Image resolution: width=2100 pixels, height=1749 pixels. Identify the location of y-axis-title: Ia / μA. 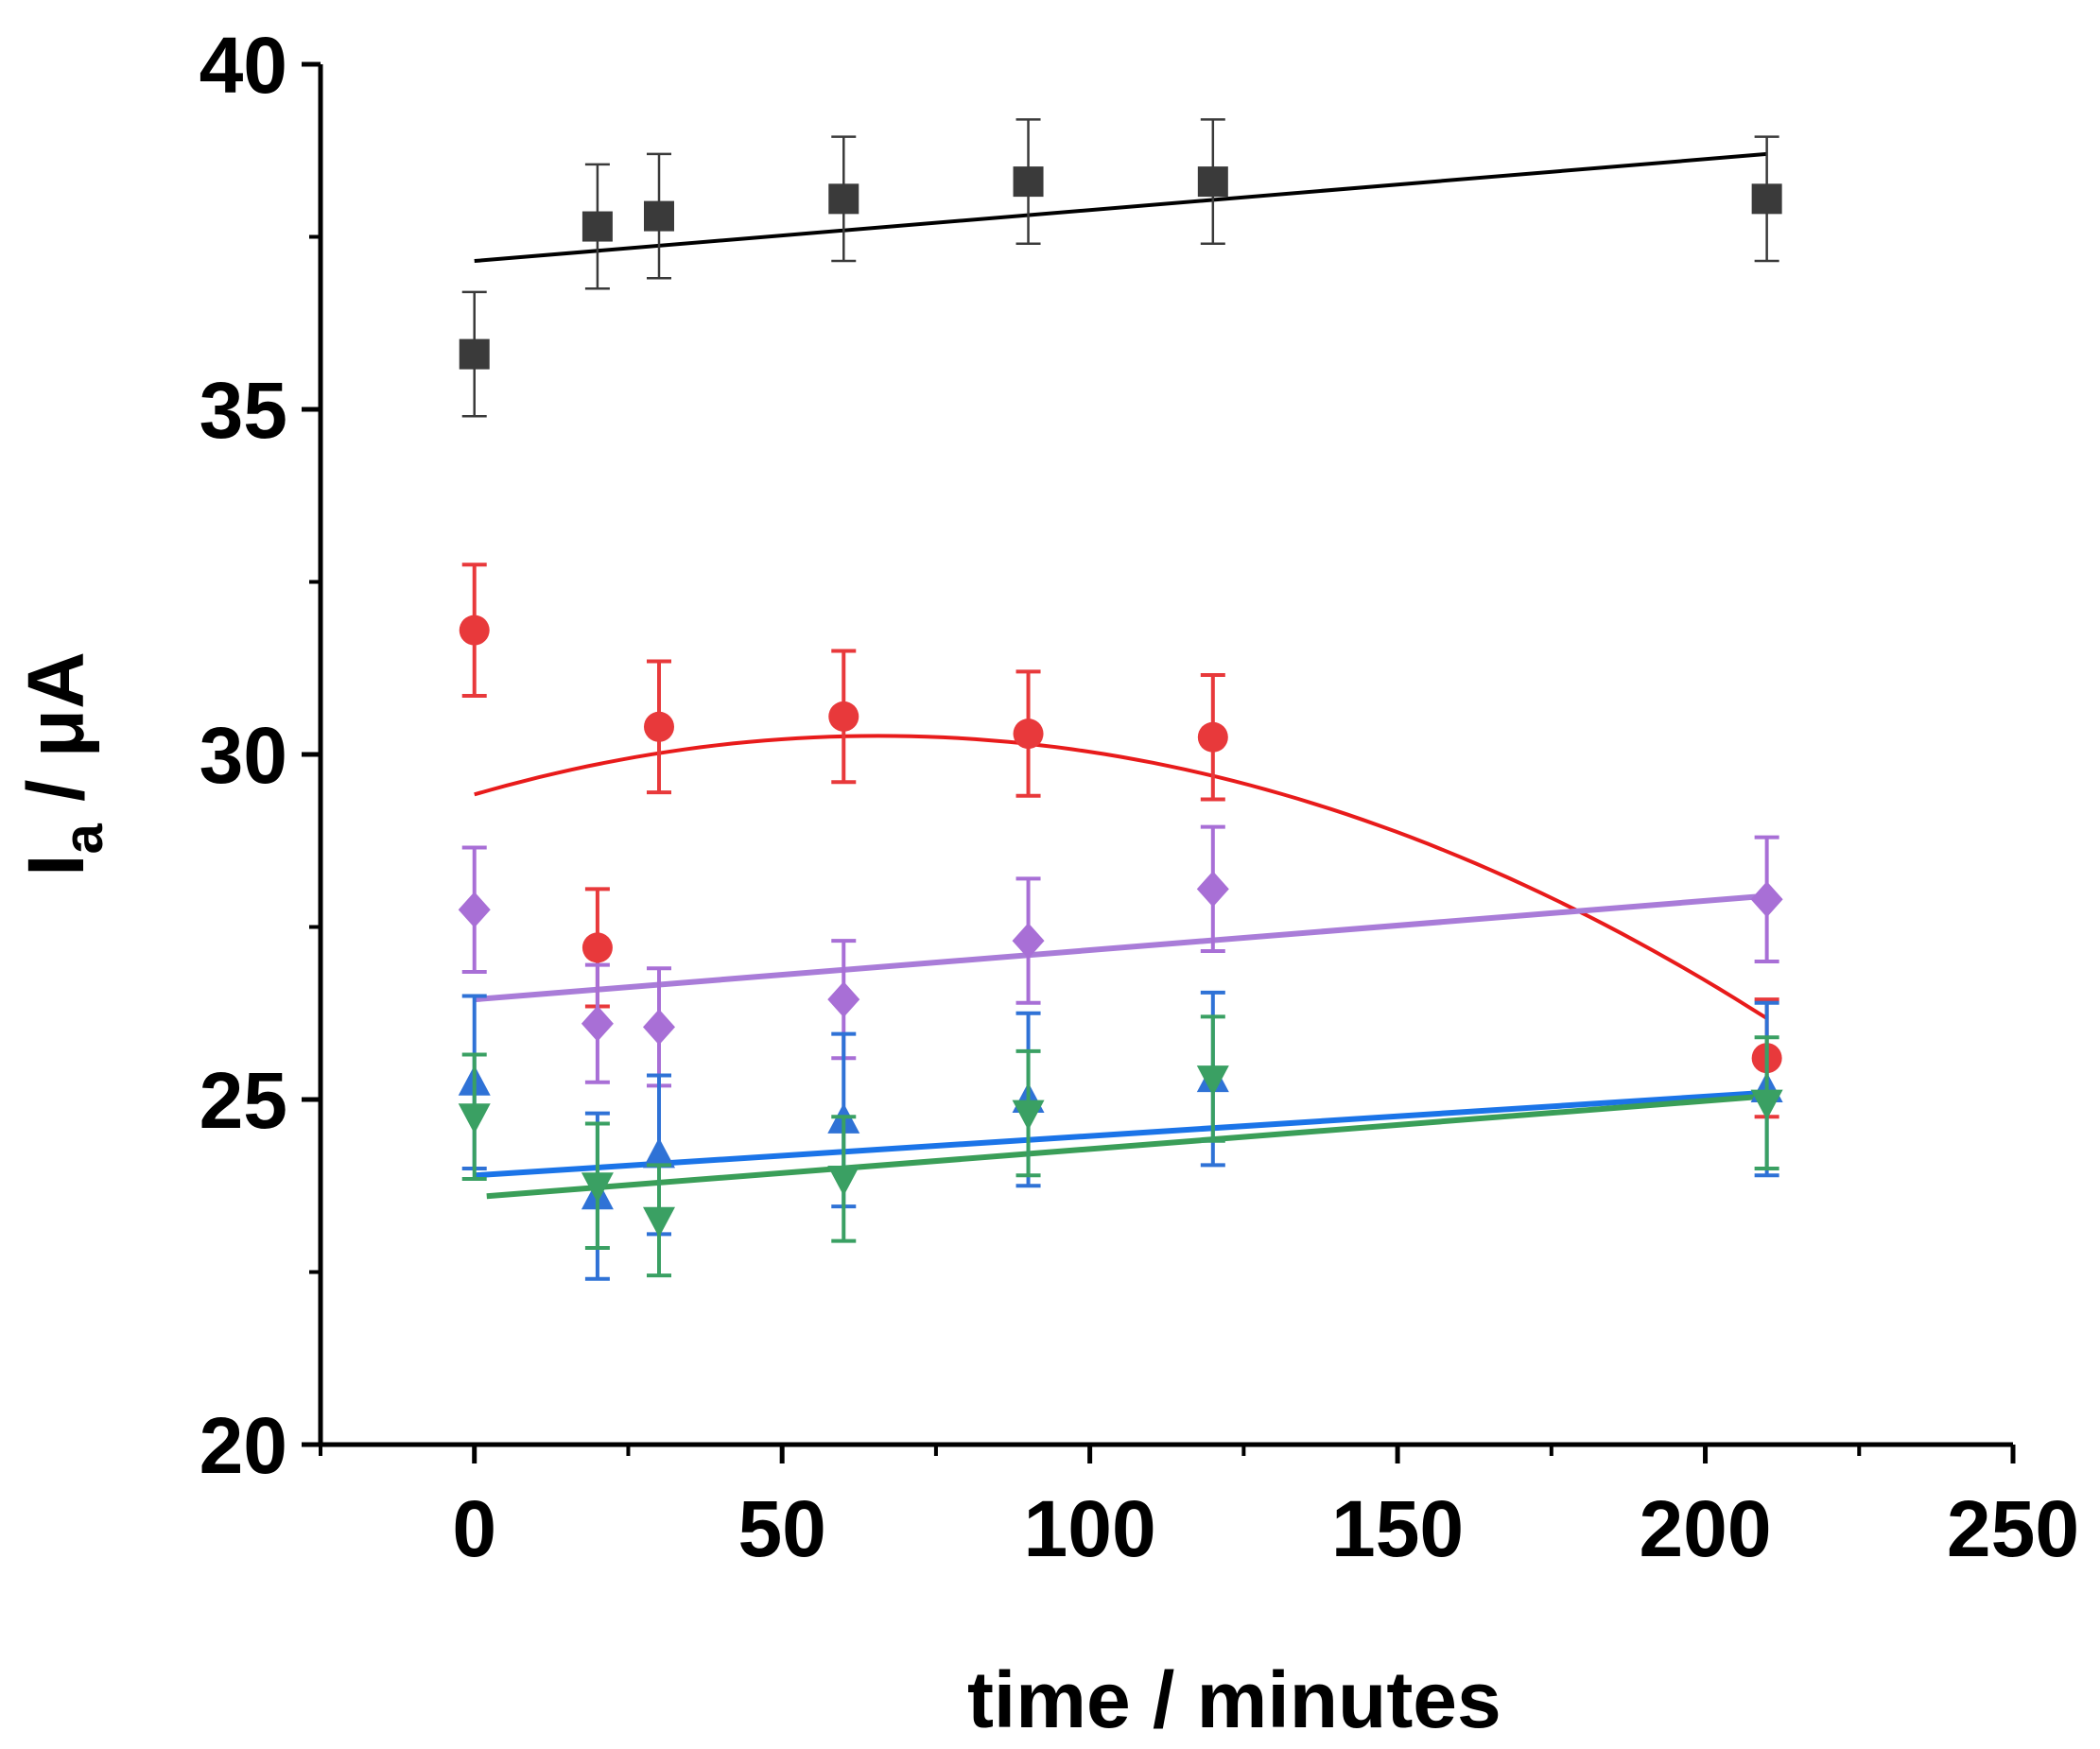
(63, 763).